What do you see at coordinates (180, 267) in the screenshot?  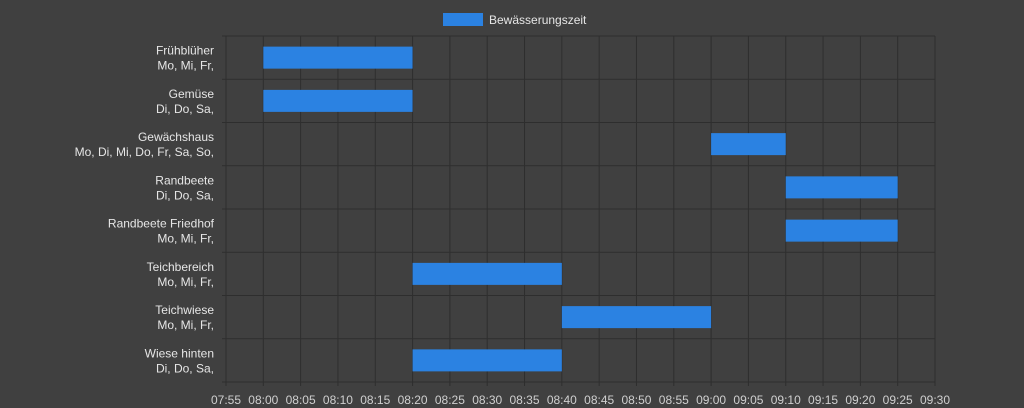 I see `row-label-name: Teichbereich` at bounding box center [180, 267].